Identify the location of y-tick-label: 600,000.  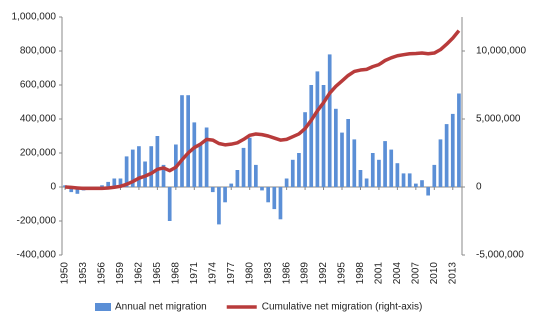
(38, 85).